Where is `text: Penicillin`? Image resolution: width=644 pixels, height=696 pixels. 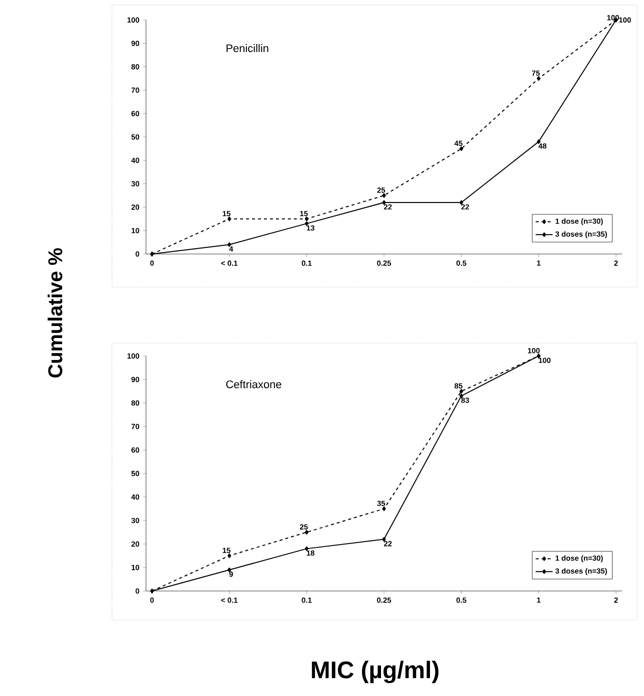 text: Penicillin is located at coordinates (247, 48).